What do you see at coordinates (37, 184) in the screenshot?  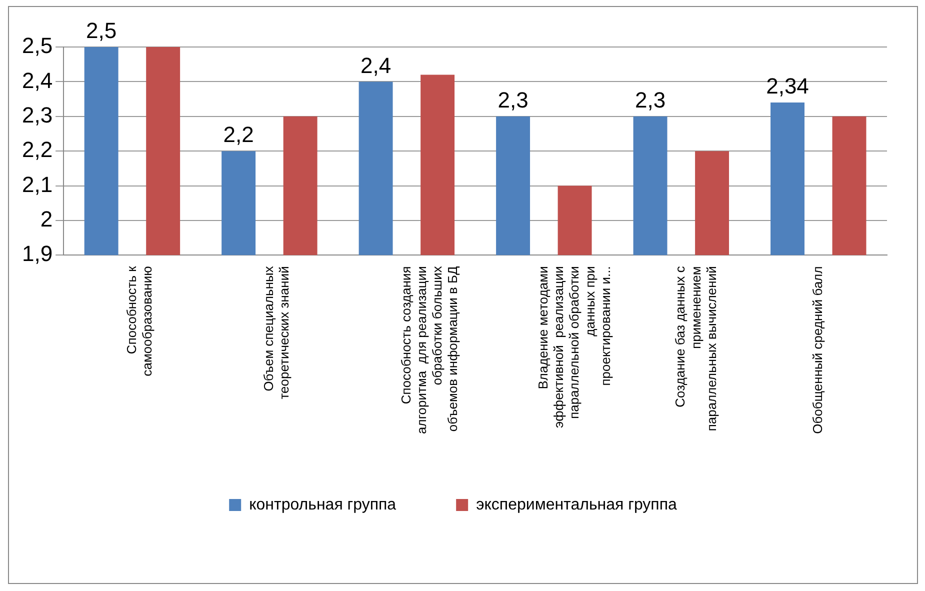 I see `y-tick-label: 2,1` at bounding box center [37, 184].